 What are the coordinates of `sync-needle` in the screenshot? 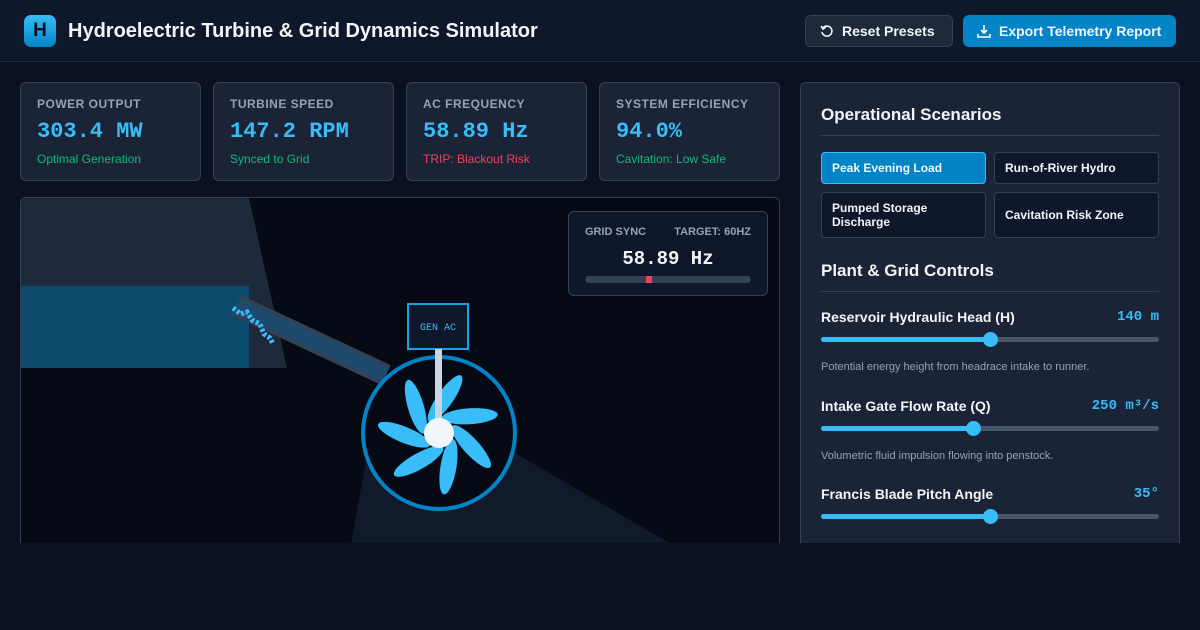 It's located at (649, 279).